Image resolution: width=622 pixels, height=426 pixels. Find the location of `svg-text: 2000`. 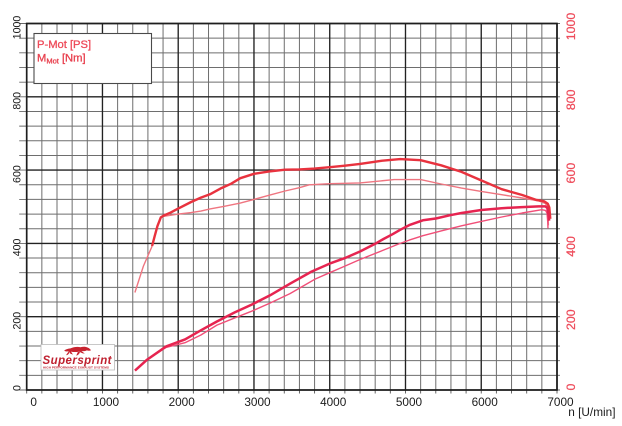

svg-text: 2000 is located at coordinates (182, 402).